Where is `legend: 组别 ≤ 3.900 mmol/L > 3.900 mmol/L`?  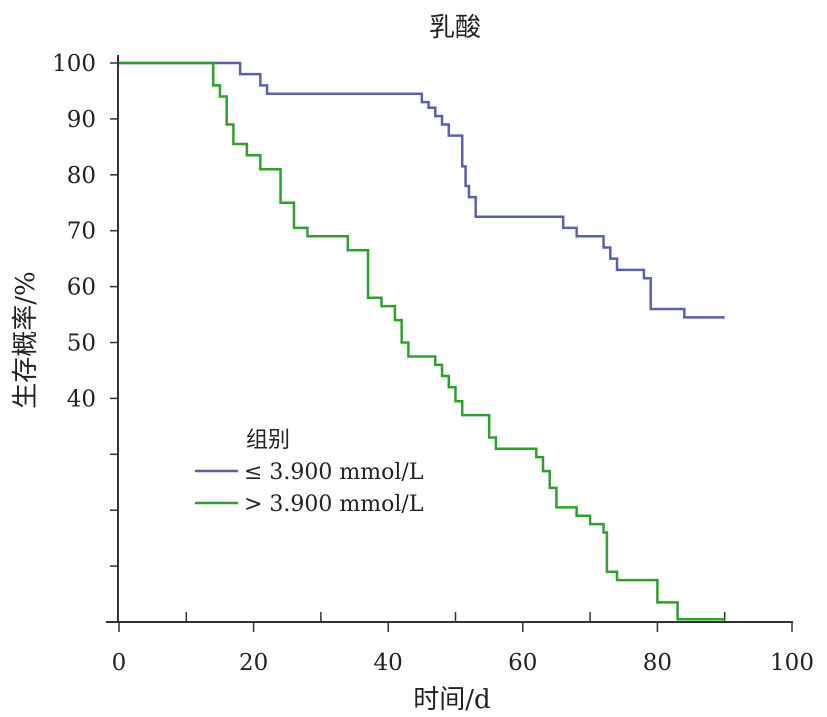 legend: 组别 ≤ 3.900 mmol/L > 3.900 mmol/L is located at coordinates (309, 472).